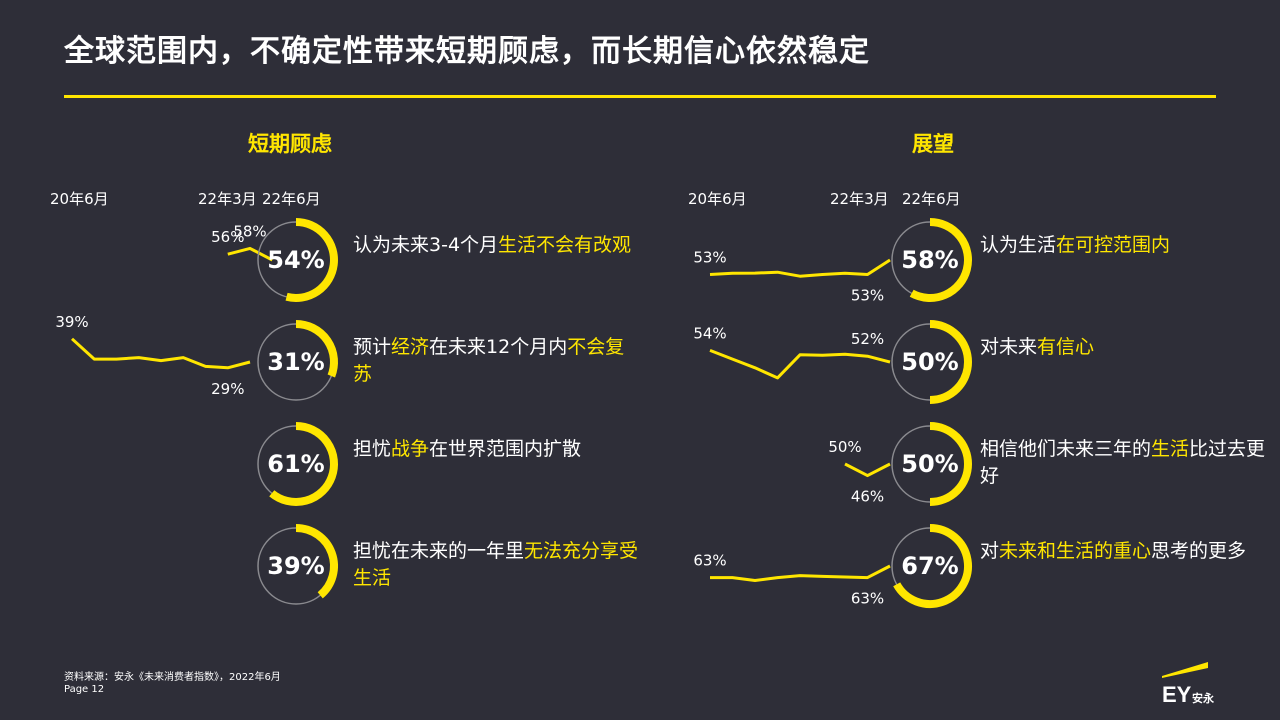 The height and width of the screenshot is (720, 1280). I want to click on ring-value-0-3: 39%, so click(295, 566).